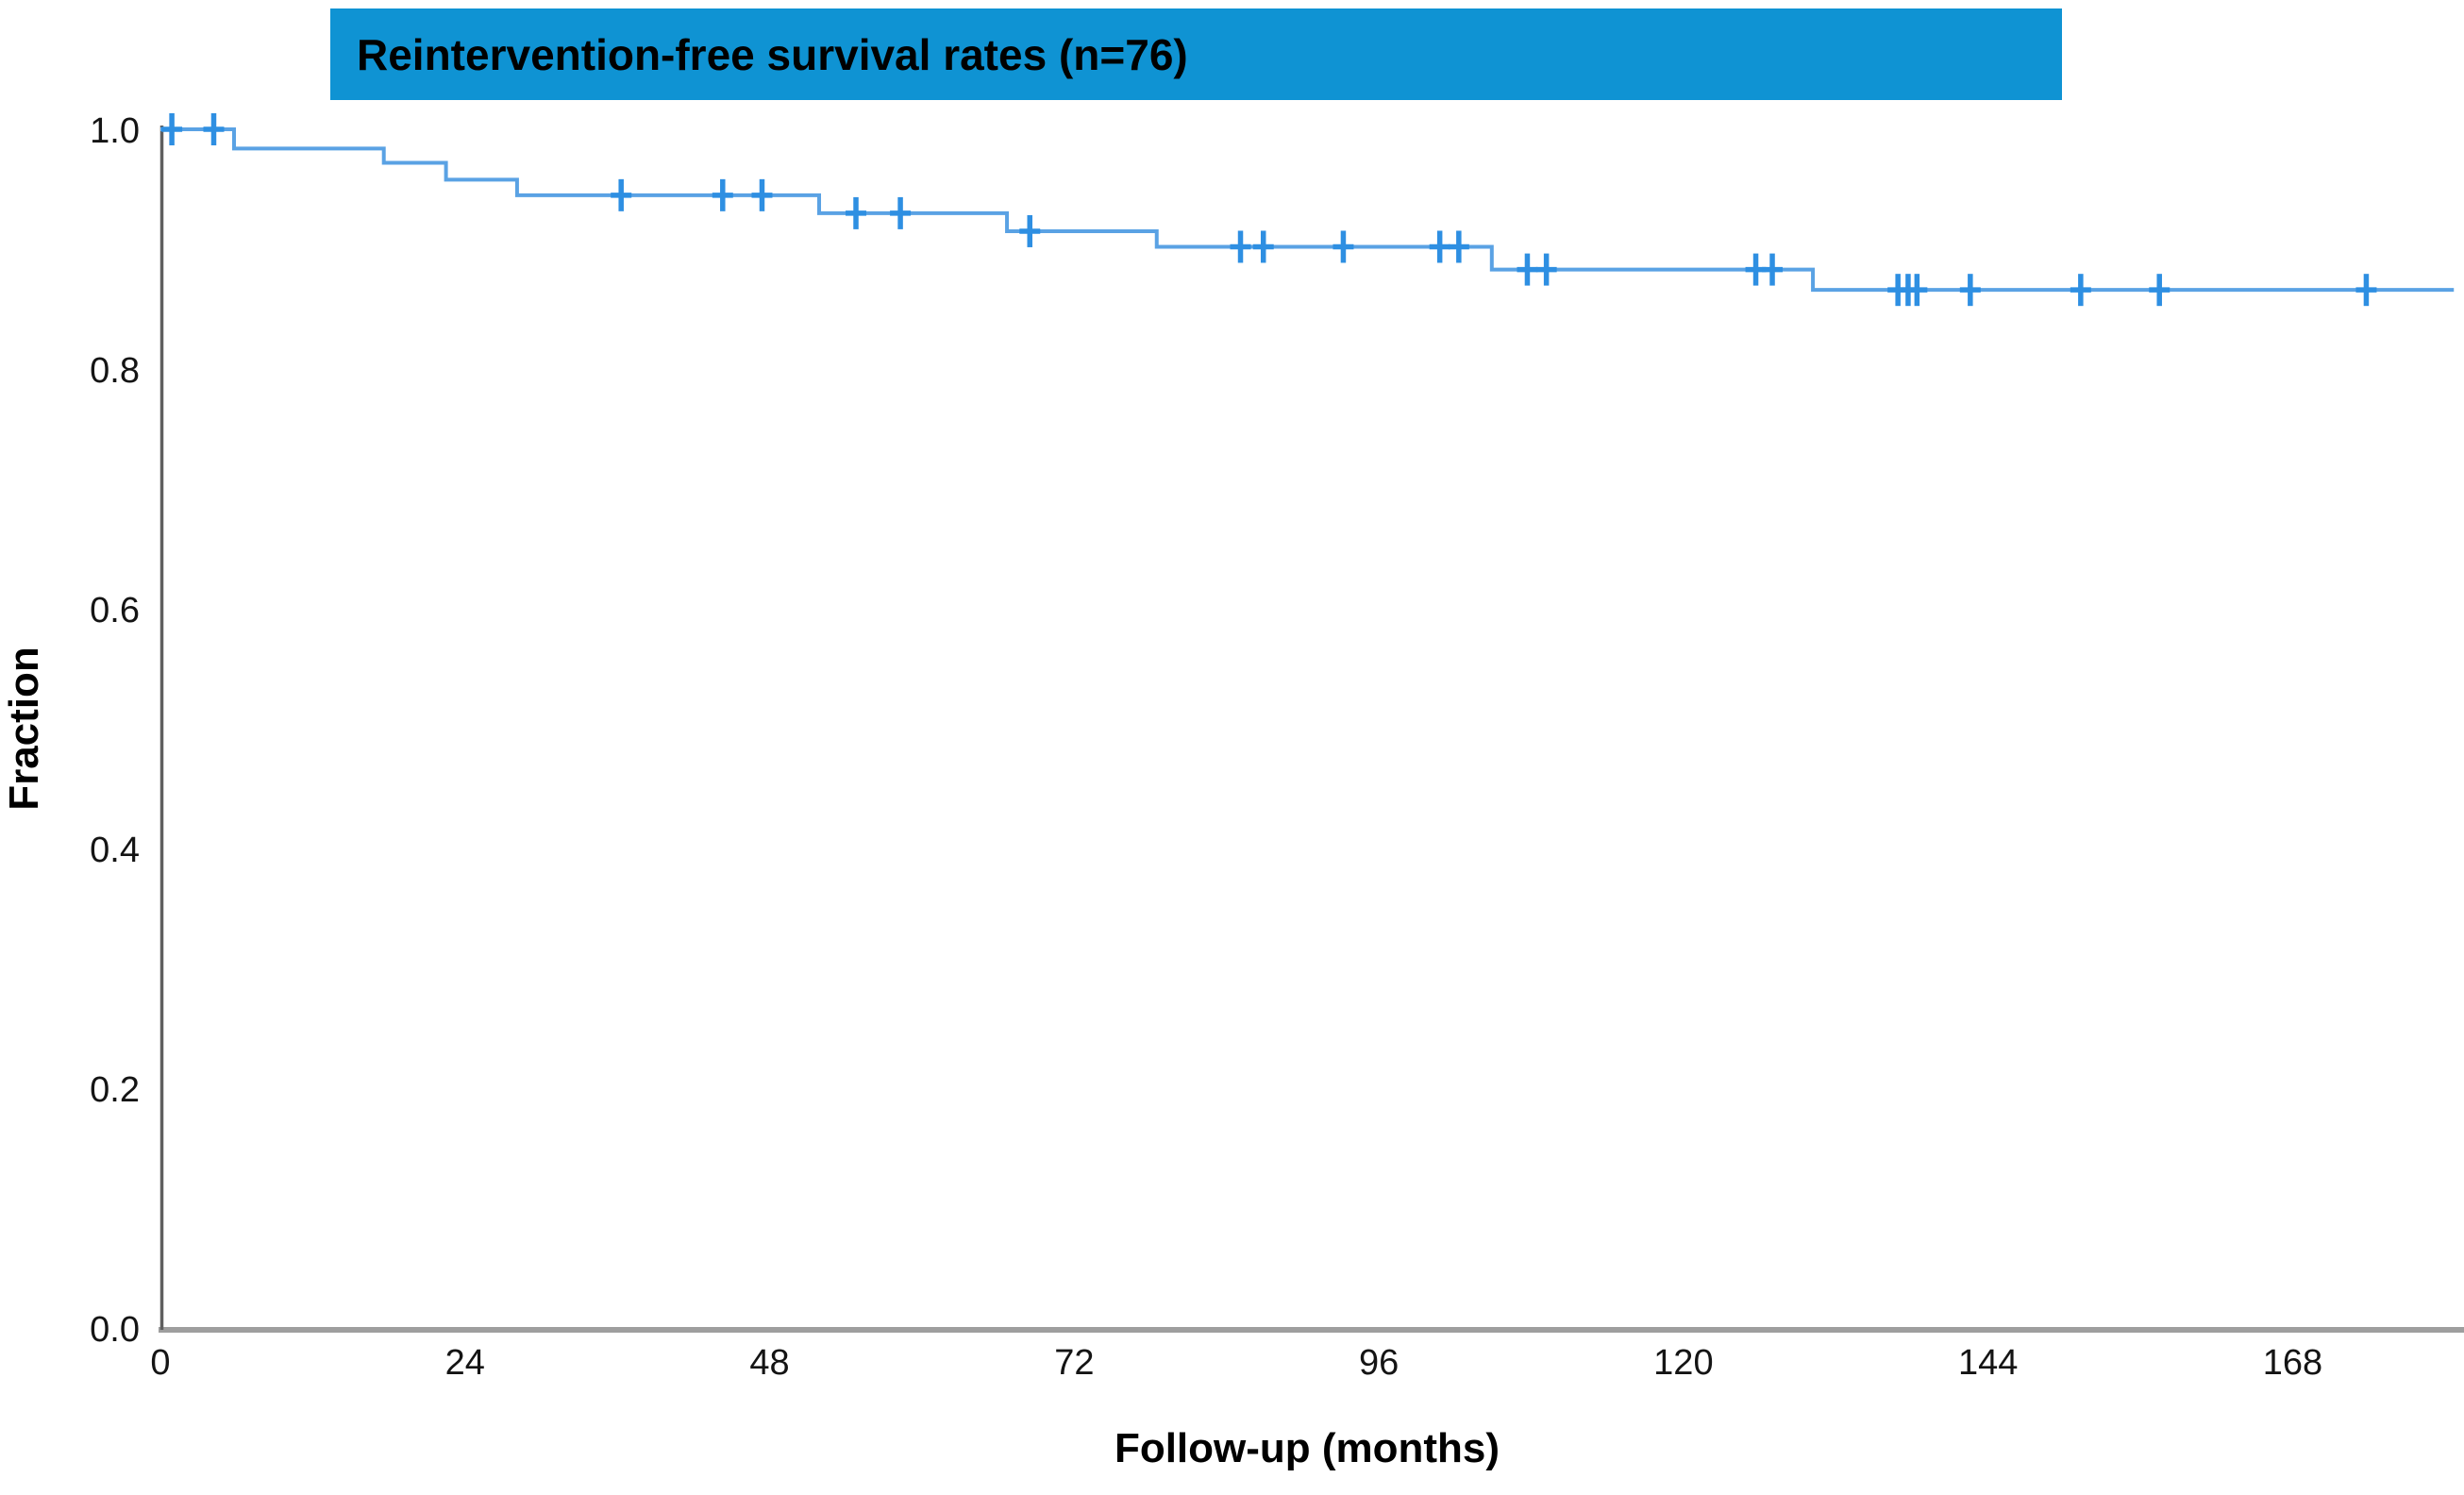 The image size is (2464, 1495). Describe the element at coordinates (115, 610) in the screenshot. I see `y-tick-label: 0.6` at that location.